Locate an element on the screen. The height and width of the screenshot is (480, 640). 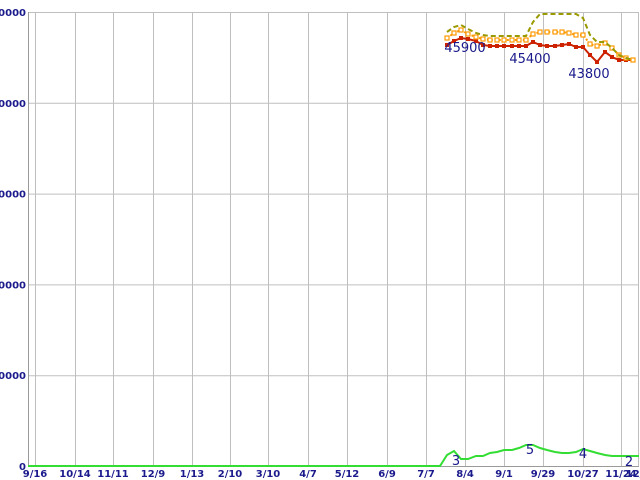
x-axis-tick-label: 9/1 is located at coordinates (504, 474).